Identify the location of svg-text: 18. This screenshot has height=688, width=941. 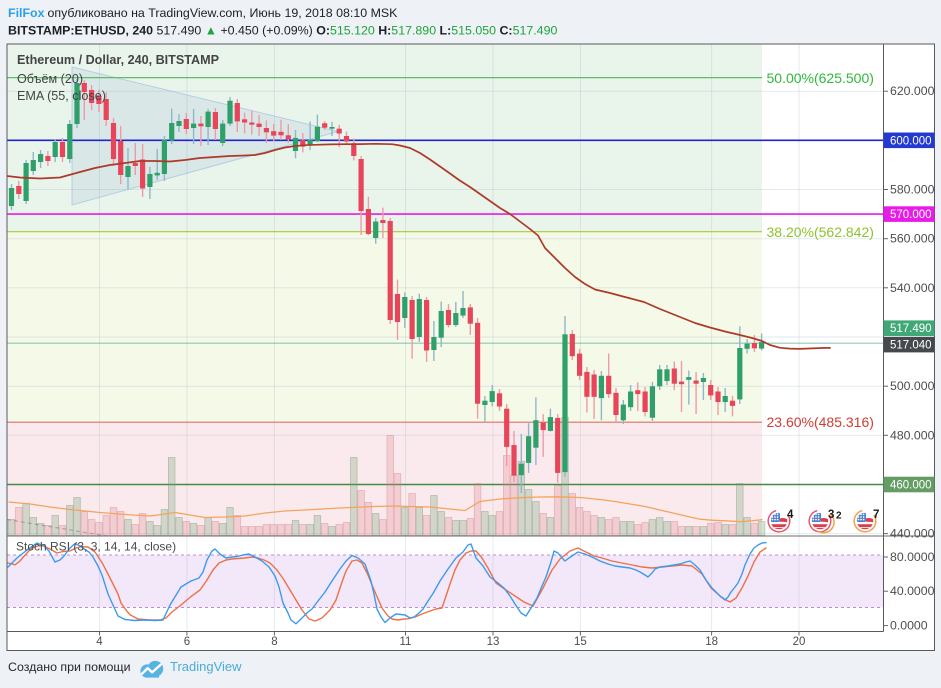
(711, 642).